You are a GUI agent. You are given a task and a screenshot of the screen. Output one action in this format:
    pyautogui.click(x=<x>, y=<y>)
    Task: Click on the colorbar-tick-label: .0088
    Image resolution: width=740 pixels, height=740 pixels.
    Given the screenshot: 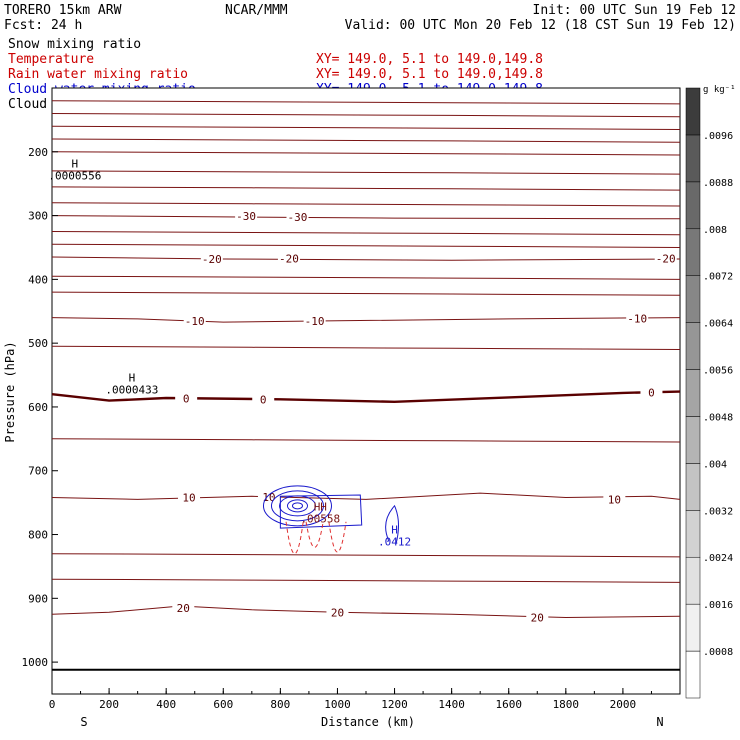 What is the action you would take?
    pyautogui.click(x=718, y=183)
    